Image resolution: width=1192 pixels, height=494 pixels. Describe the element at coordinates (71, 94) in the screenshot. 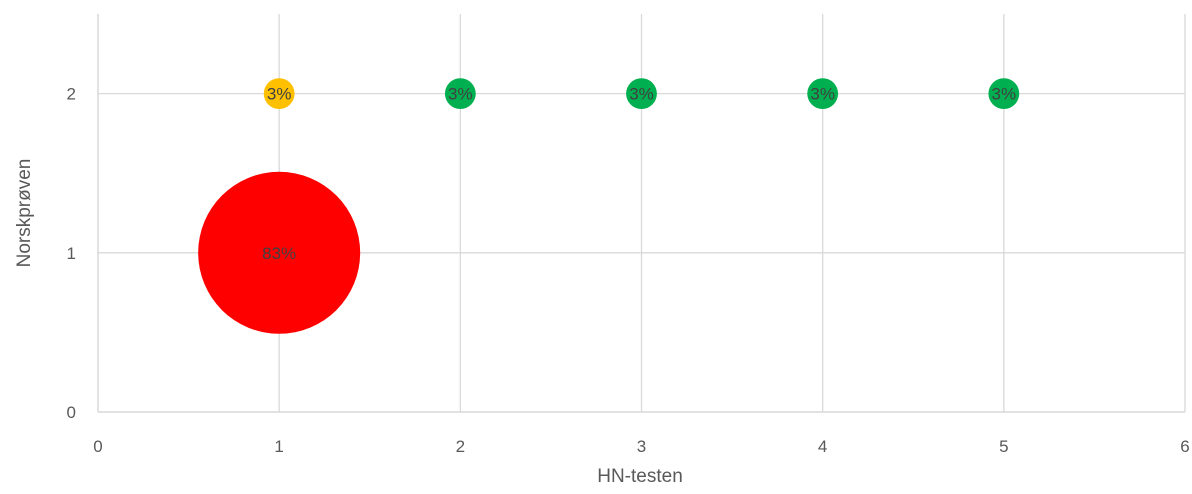

I see `y-tick-label: 2` at that location.